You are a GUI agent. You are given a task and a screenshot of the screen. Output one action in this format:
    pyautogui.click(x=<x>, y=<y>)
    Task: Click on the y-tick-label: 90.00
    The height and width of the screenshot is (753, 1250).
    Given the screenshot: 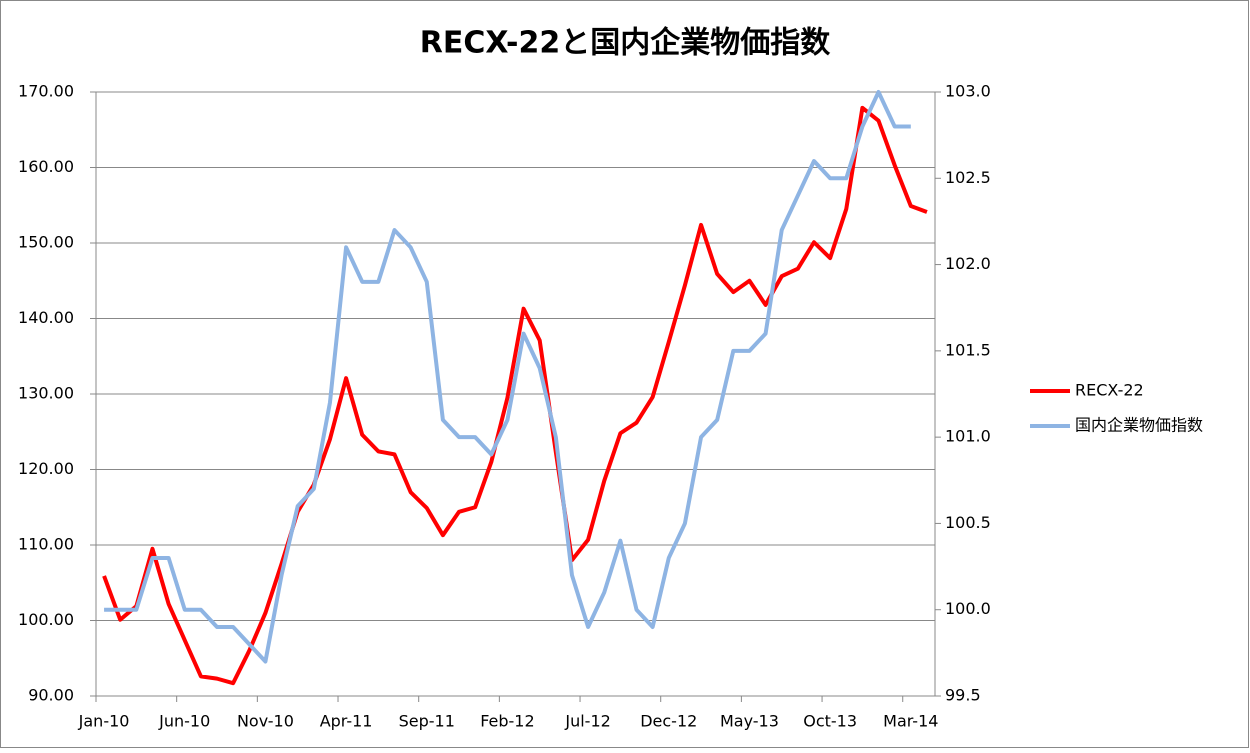 What is the action you would take?
    pyautogui.click(x=51, y=695)
    